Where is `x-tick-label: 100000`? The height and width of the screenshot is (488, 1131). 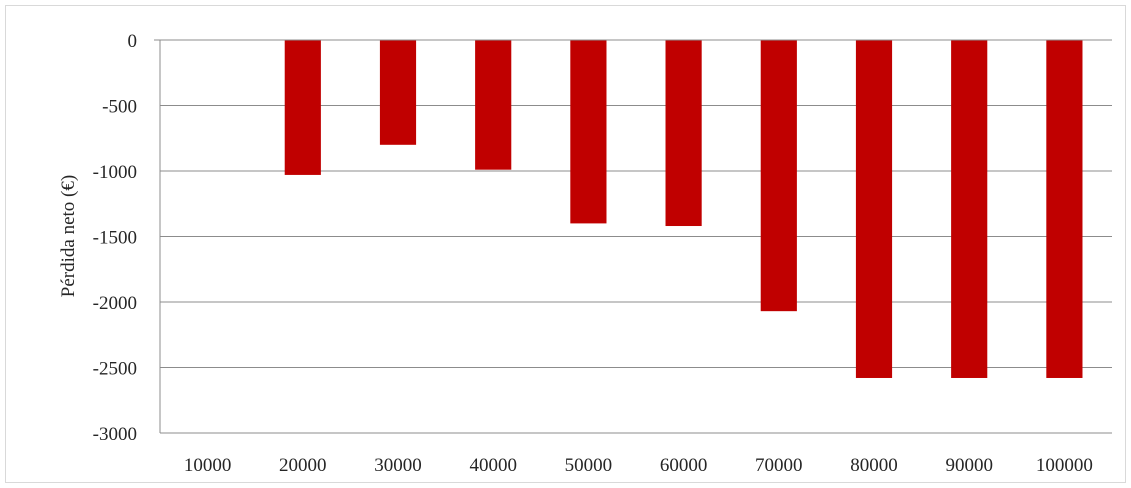 x-tick-label: 100000 is located at coordinates (1064, 465).